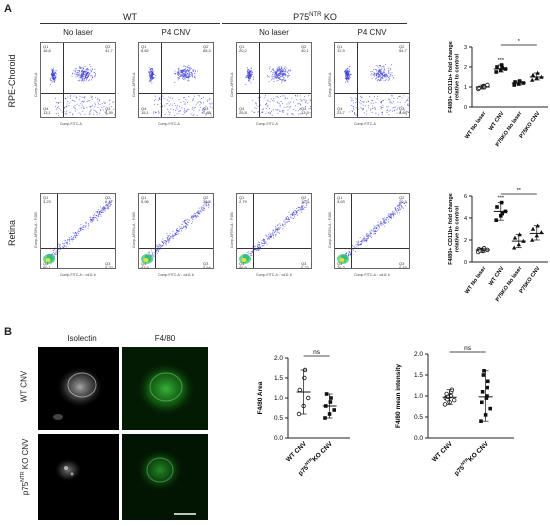  I want to click on col-label-f480: F4/80, so click(165, 338).